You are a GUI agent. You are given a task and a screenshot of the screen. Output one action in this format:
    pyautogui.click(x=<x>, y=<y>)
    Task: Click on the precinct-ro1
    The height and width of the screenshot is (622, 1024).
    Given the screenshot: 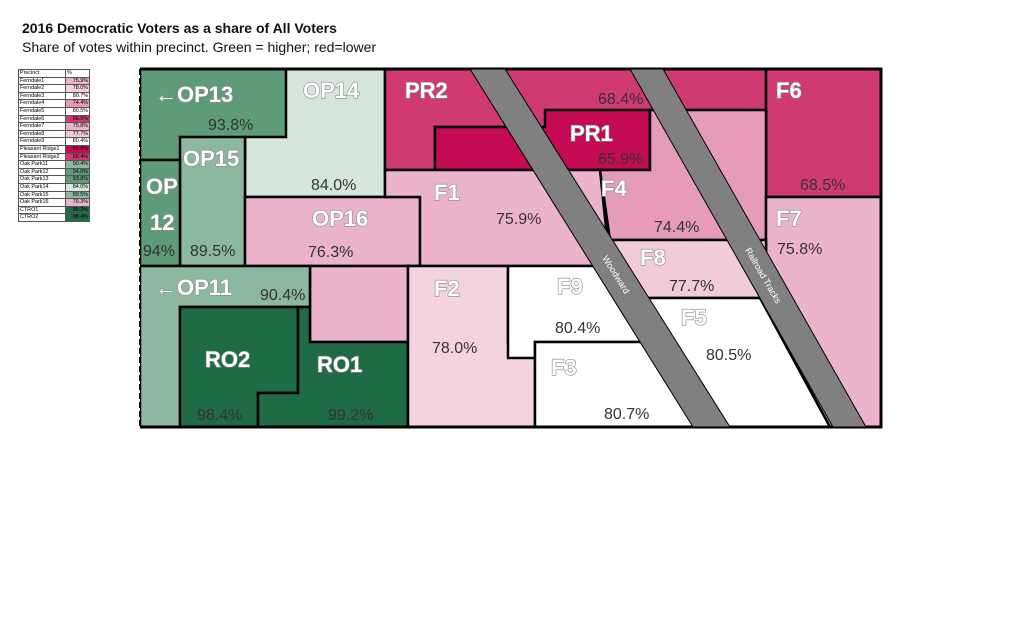 What is the action you would take?
    pyautogui.click(x=333, y=366)
    